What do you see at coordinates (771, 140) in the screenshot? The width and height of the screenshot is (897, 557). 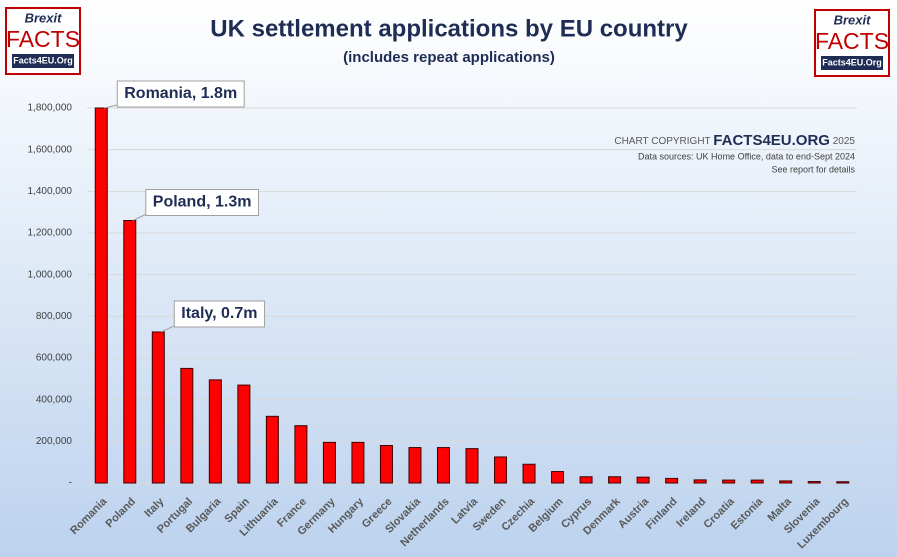 I see `copyright-brand: FACTS4EU.ORG` at bounding box center [771, 140].